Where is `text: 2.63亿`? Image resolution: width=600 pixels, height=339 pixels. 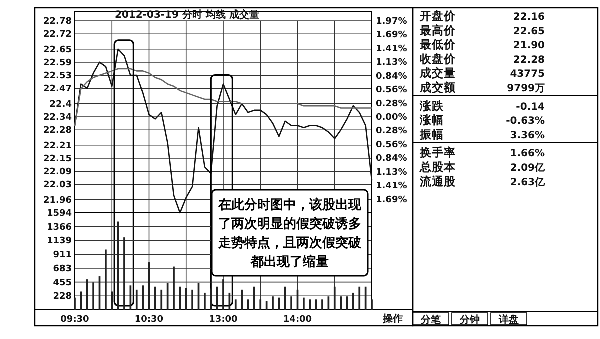 text: 2.63亿 is located at coordinates (528, 182).